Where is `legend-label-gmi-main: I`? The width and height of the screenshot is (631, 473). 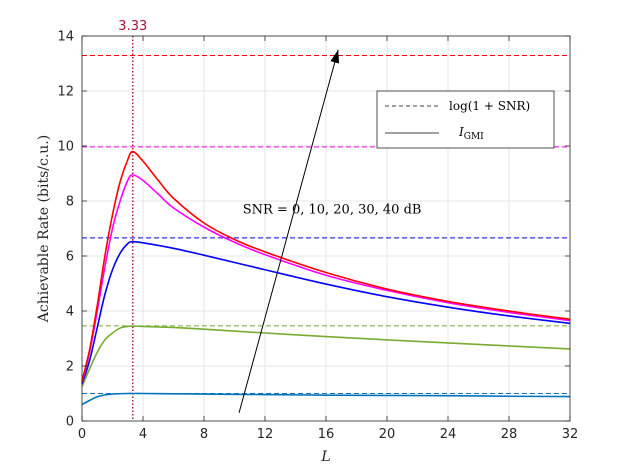
legend-label-gmi-main: I is located at coordinates (461, 132).